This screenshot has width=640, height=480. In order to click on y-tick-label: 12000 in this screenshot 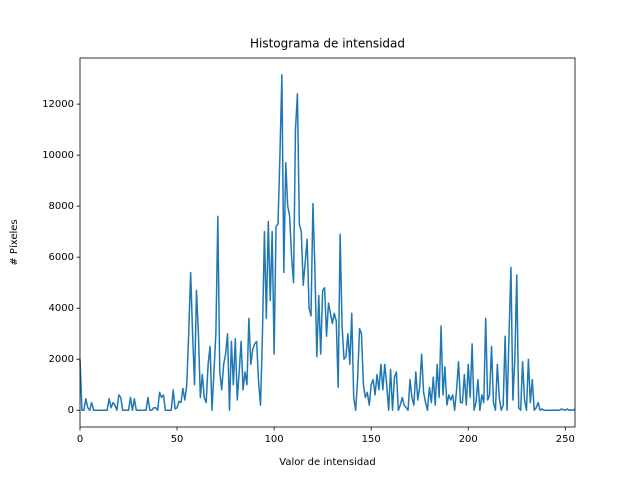, I will do `click(58, 104)`.